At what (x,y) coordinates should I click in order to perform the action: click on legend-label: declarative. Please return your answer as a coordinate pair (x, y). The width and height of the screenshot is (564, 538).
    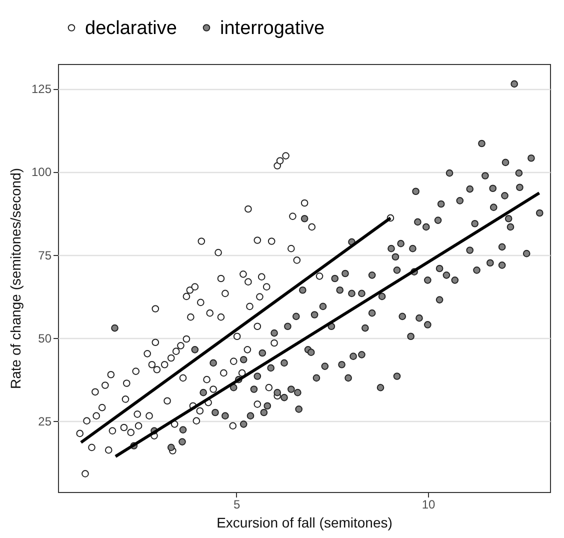
    Looking at the image, I should click on (131, 28).